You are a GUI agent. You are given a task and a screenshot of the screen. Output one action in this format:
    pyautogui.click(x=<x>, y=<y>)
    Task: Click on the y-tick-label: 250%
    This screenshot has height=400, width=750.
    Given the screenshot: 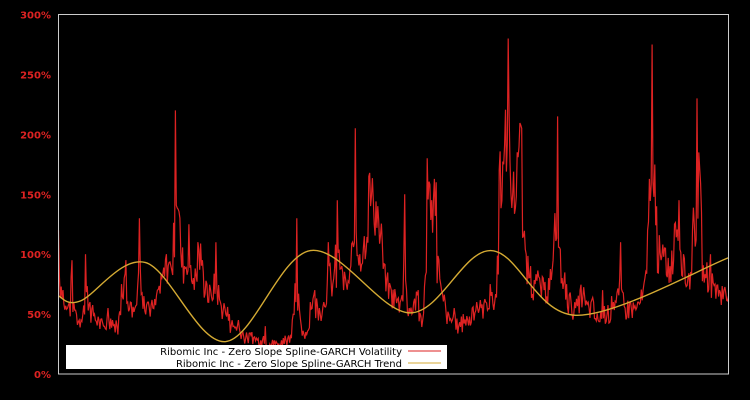 What is the action you would take?
    pyautogui.click(x=35, y=75)
    